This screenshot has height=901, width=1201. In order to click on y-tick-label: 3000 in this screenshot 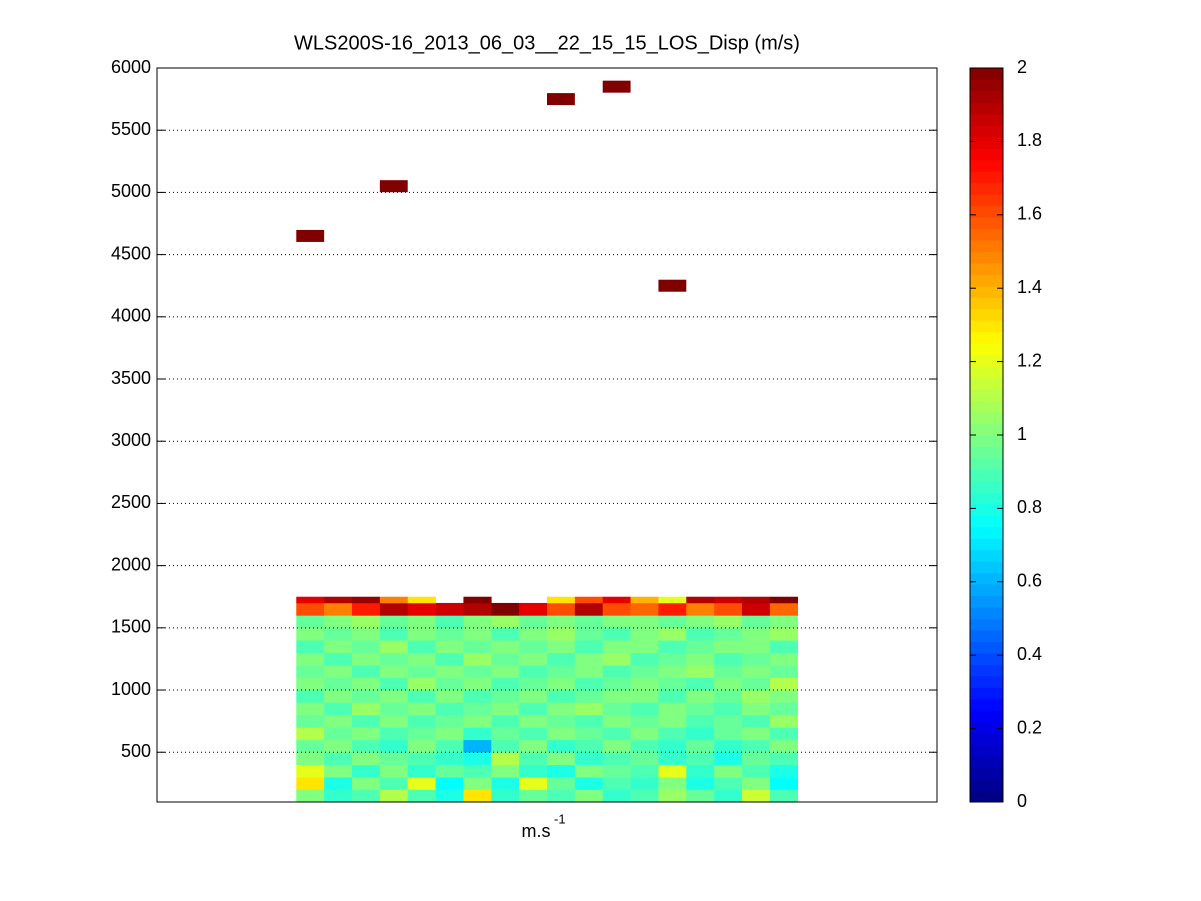, I will do `click(131, 440)`.